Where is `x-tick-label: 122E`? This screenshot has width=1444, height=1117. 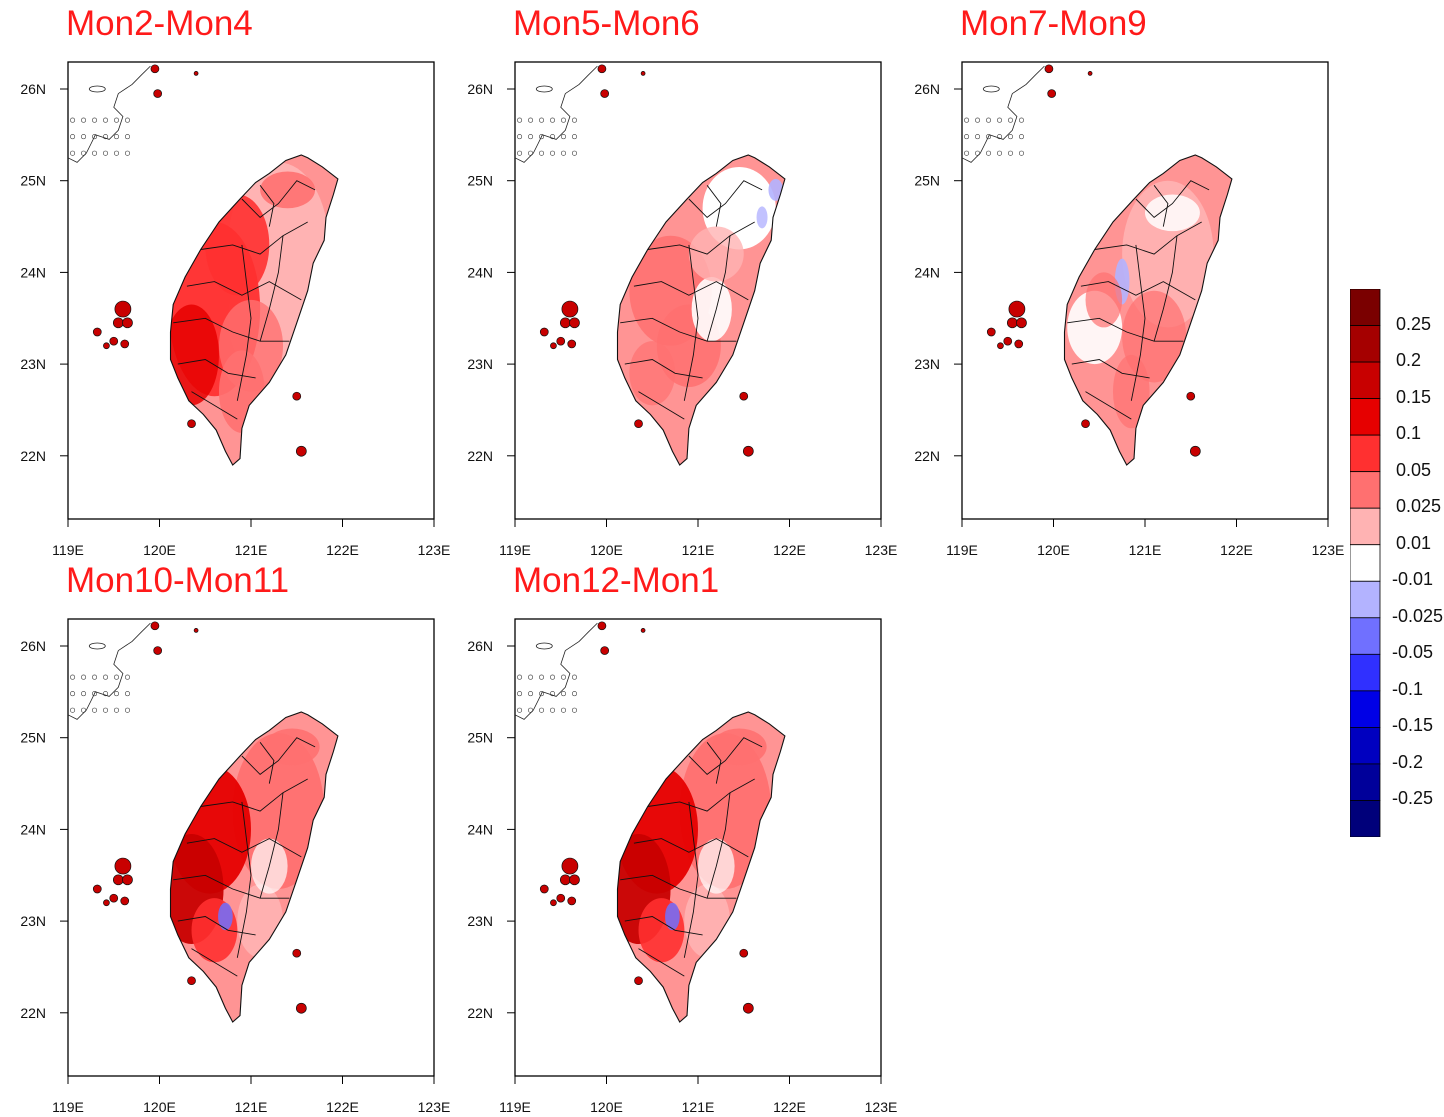 x-tick-label: 122E is located at coordinates (789, 1107).